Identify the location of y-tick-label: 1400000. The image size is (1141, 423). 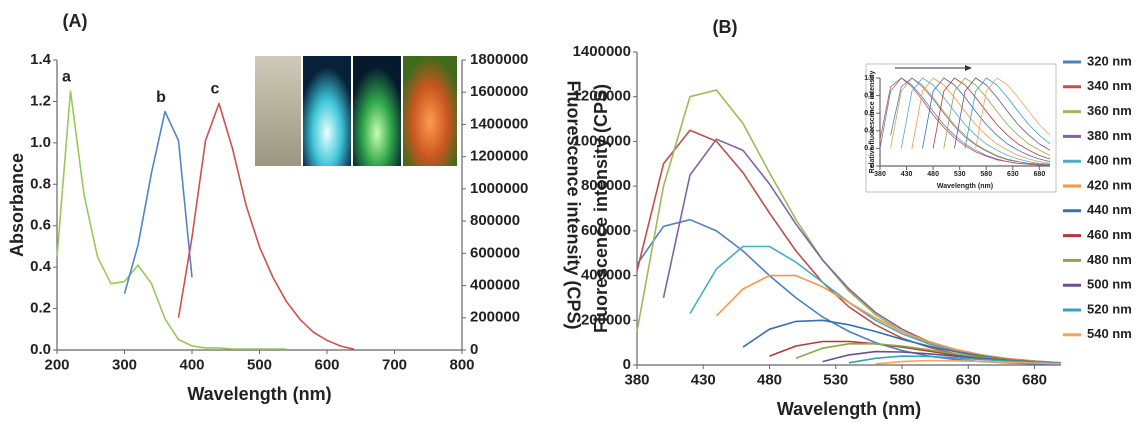
(602, 51).